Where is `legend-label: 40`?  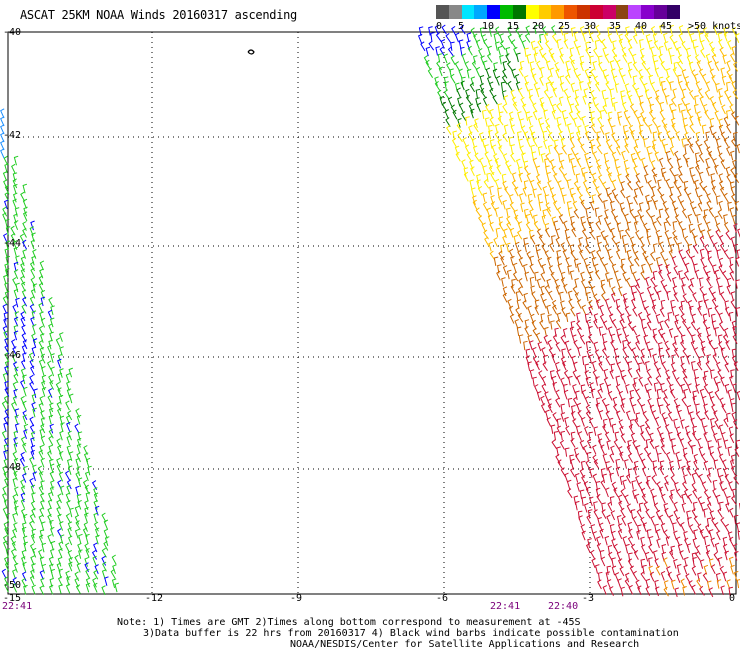 legend-label: 40 is located at coordinates (641, 26).